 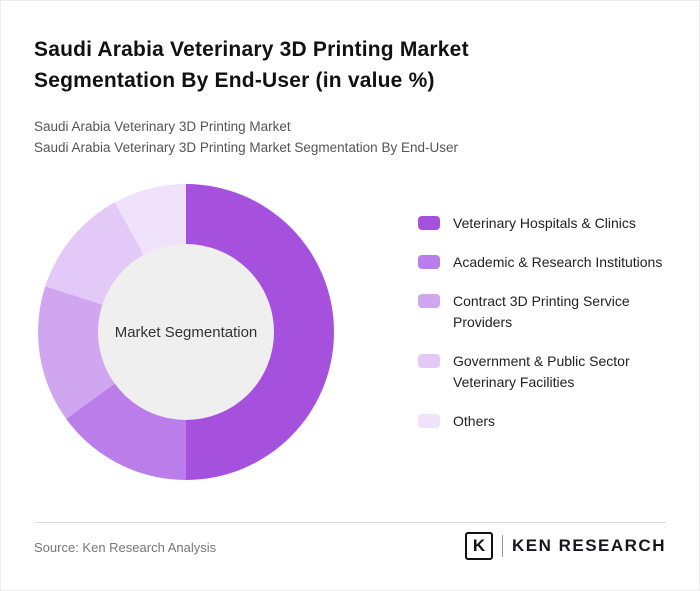 I want to click on legend-item: Veterinary Hospitals & Clinics, so click(x=543, y=223).